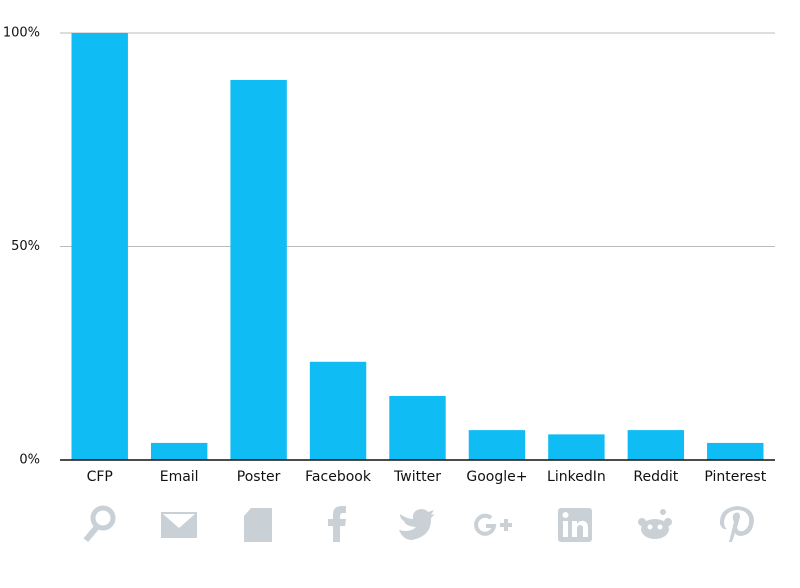 Image resolution: width=800 pixels, height=588 pixels. I want to click on x-tick-label: Facebook, so click(338, 477).